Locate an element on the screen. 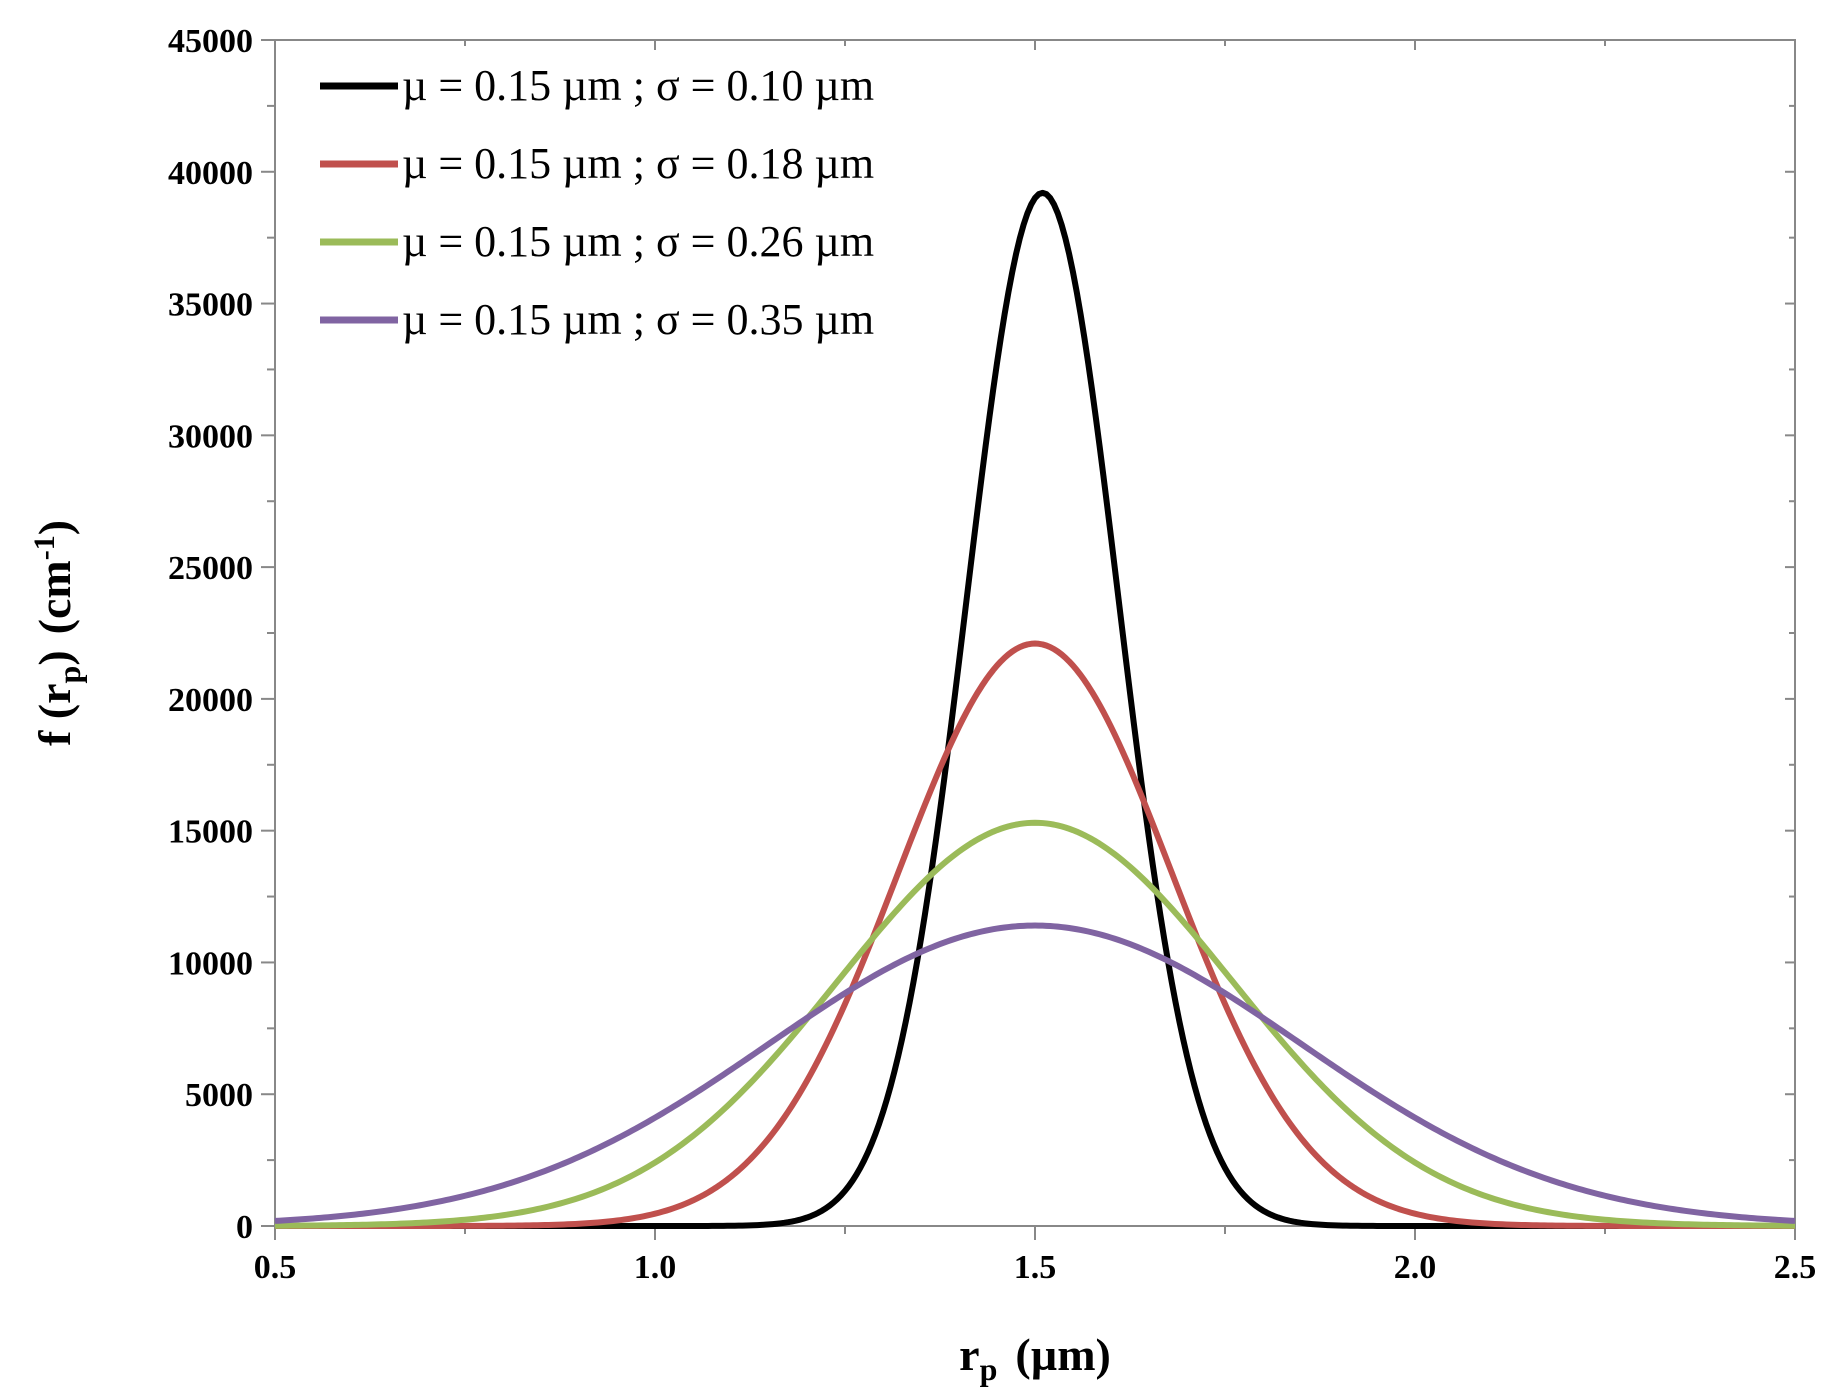  y-axis-title-close: ) is located at coordinates (54, 657).